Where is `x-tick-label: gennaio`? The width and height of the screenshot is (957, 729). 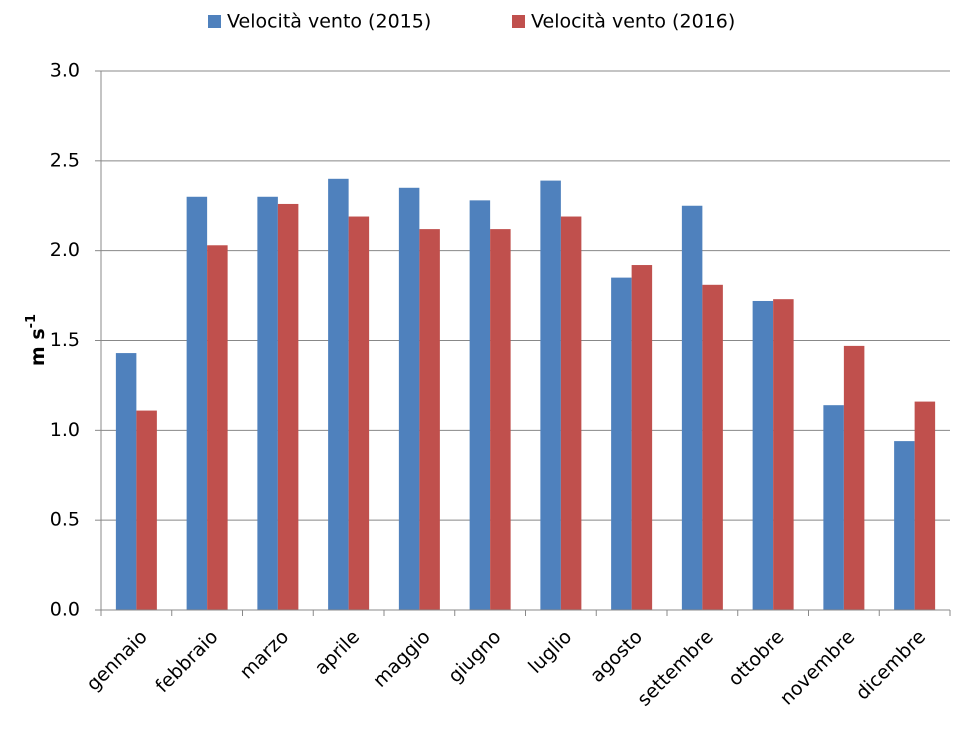 x-tick-label: gennaio is located at coordinates (117, 661).